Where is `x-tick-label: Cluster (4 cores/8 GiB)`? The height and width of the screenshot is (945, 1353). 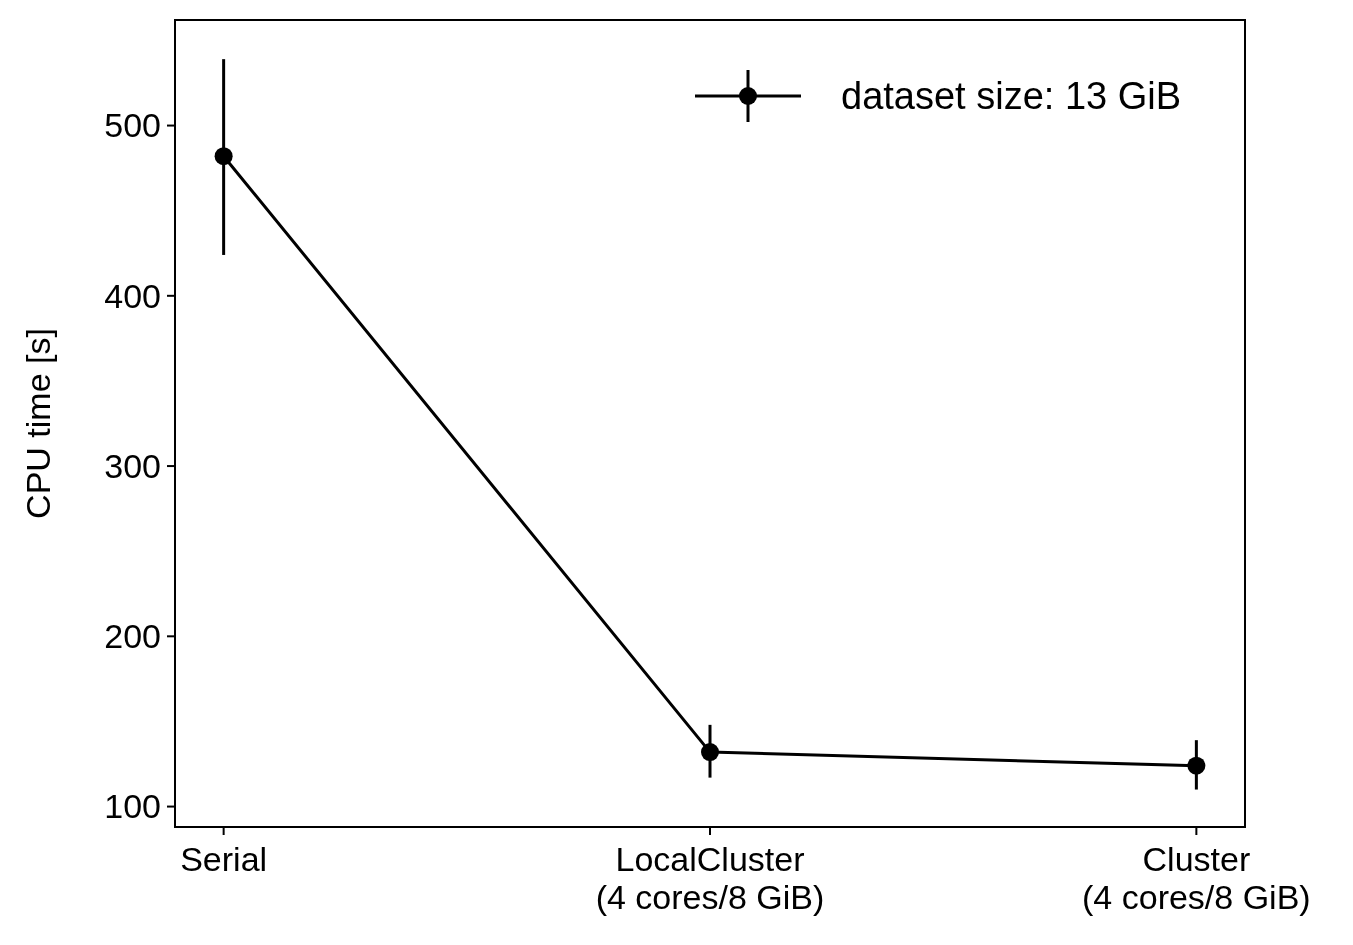 x-tick-label: Cluster (4 cores/8 GiB) is located at coordinates (1196, 878).